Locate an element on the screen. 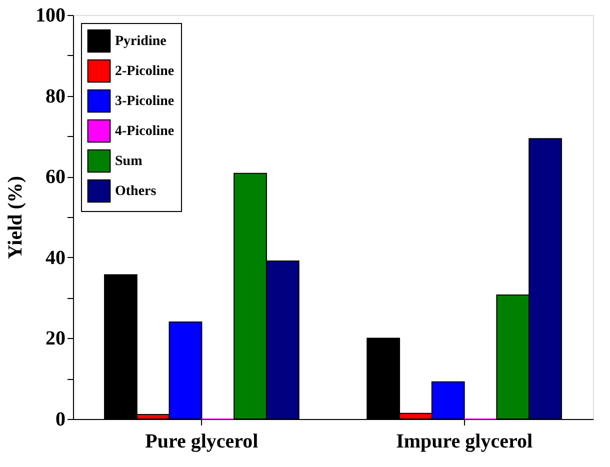 The height and width of the screenshot is (467, 610). y-tick-label: 60 is located at coordinates (56, 177).